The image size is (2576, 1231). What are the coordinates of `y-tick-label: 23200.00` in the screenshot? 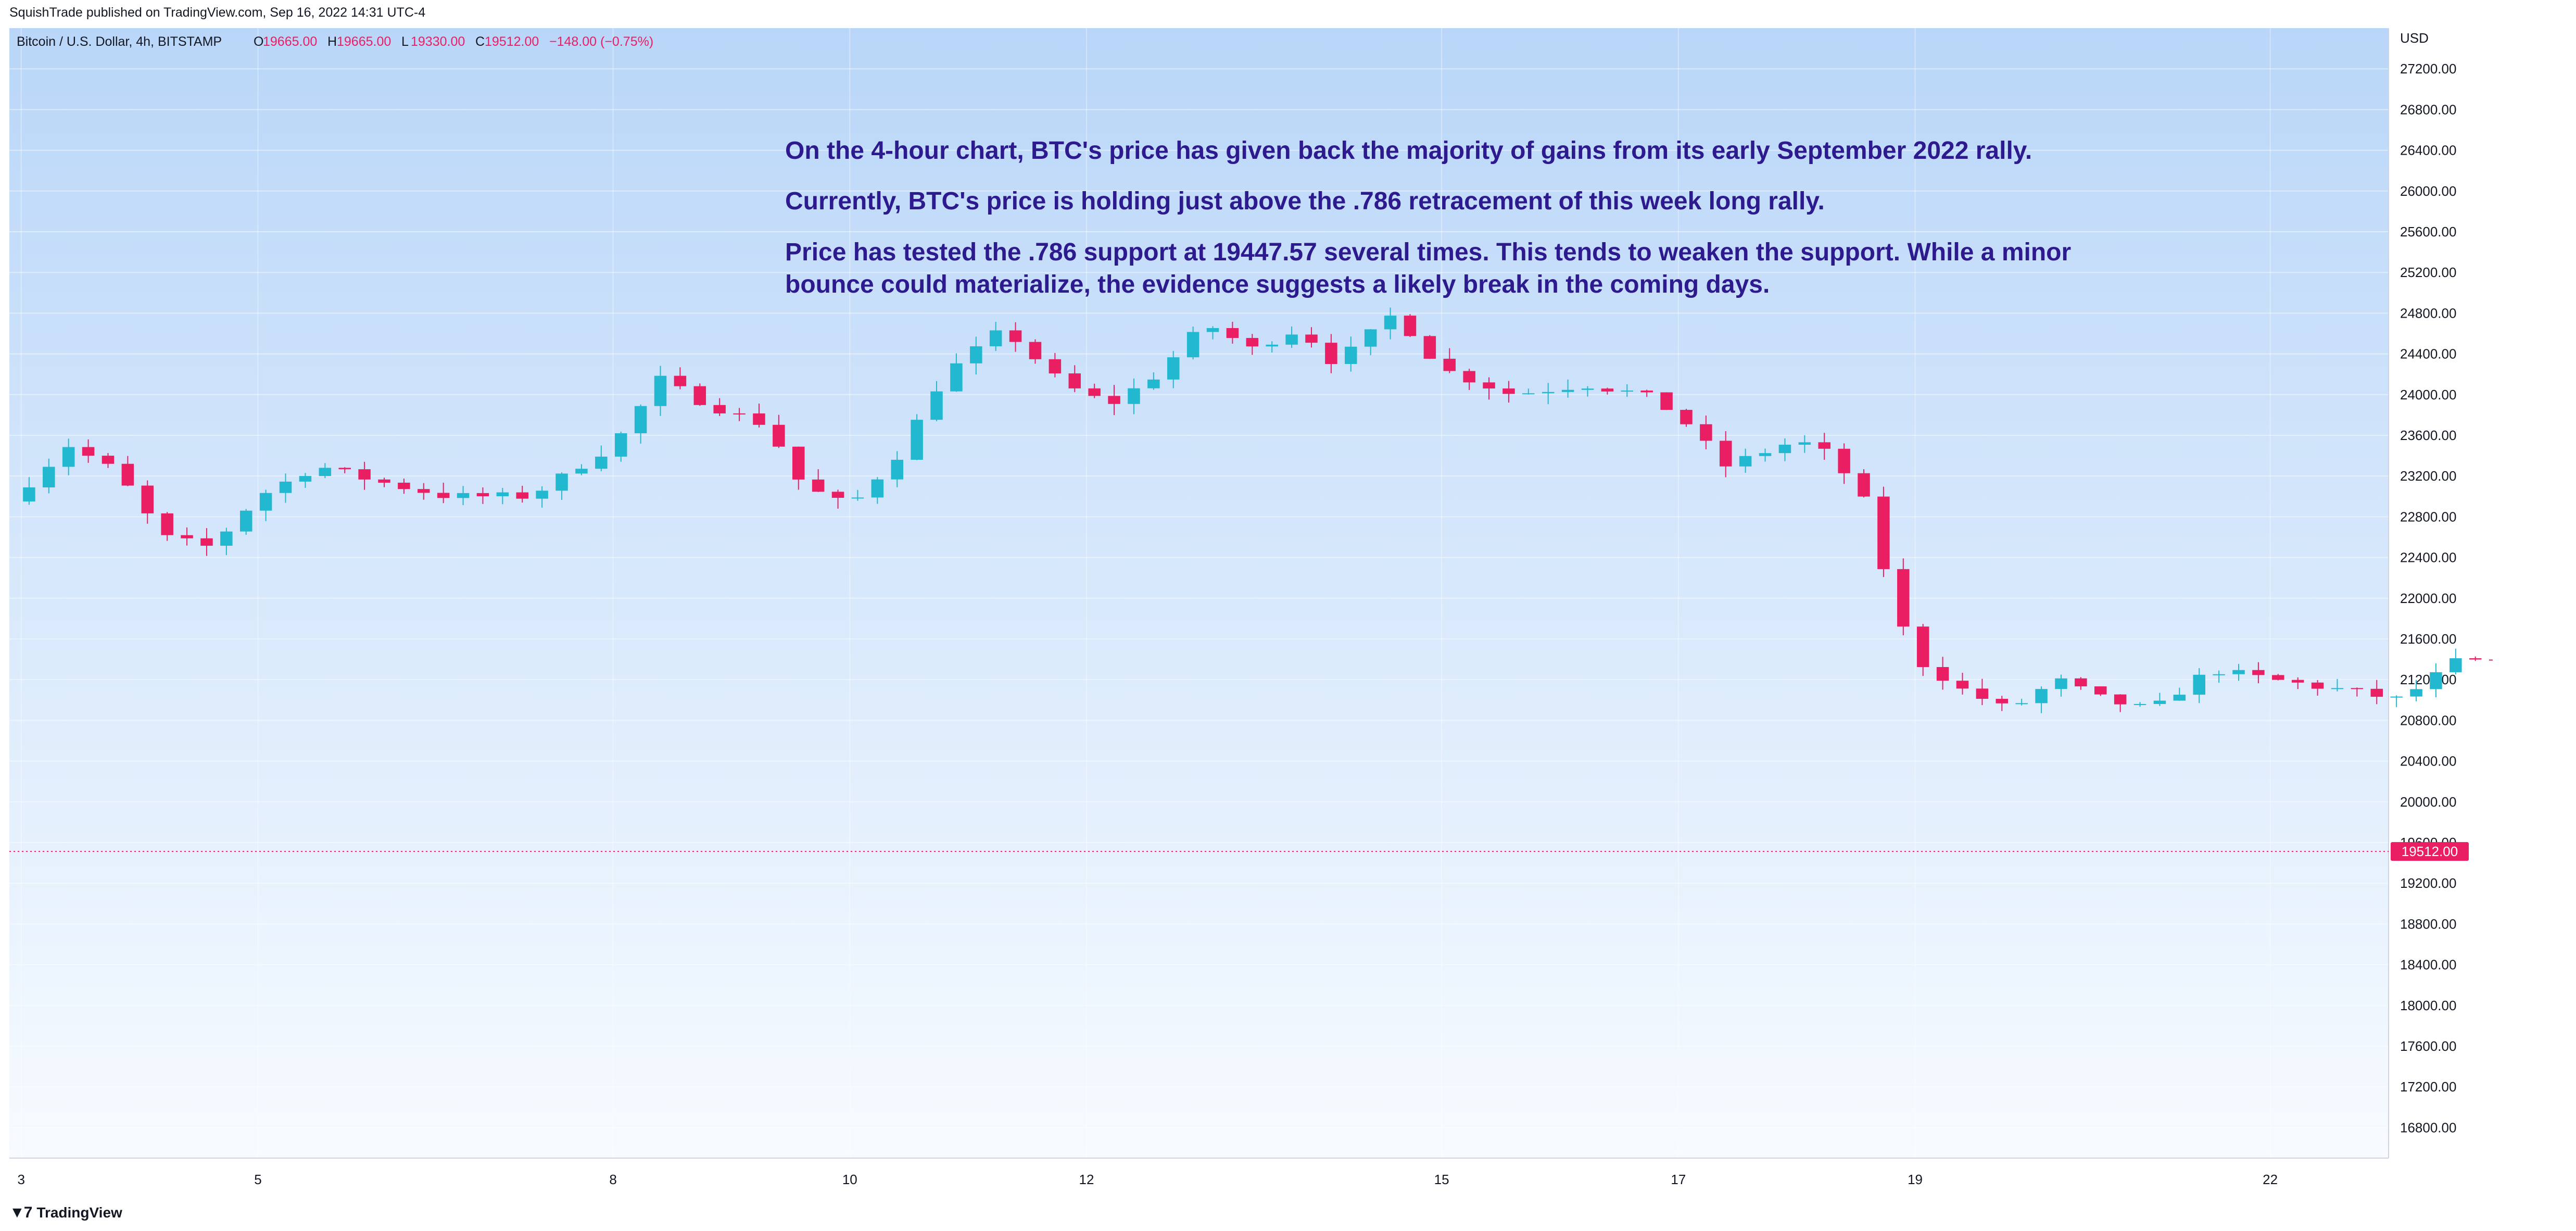 It's located at (2428, 476).